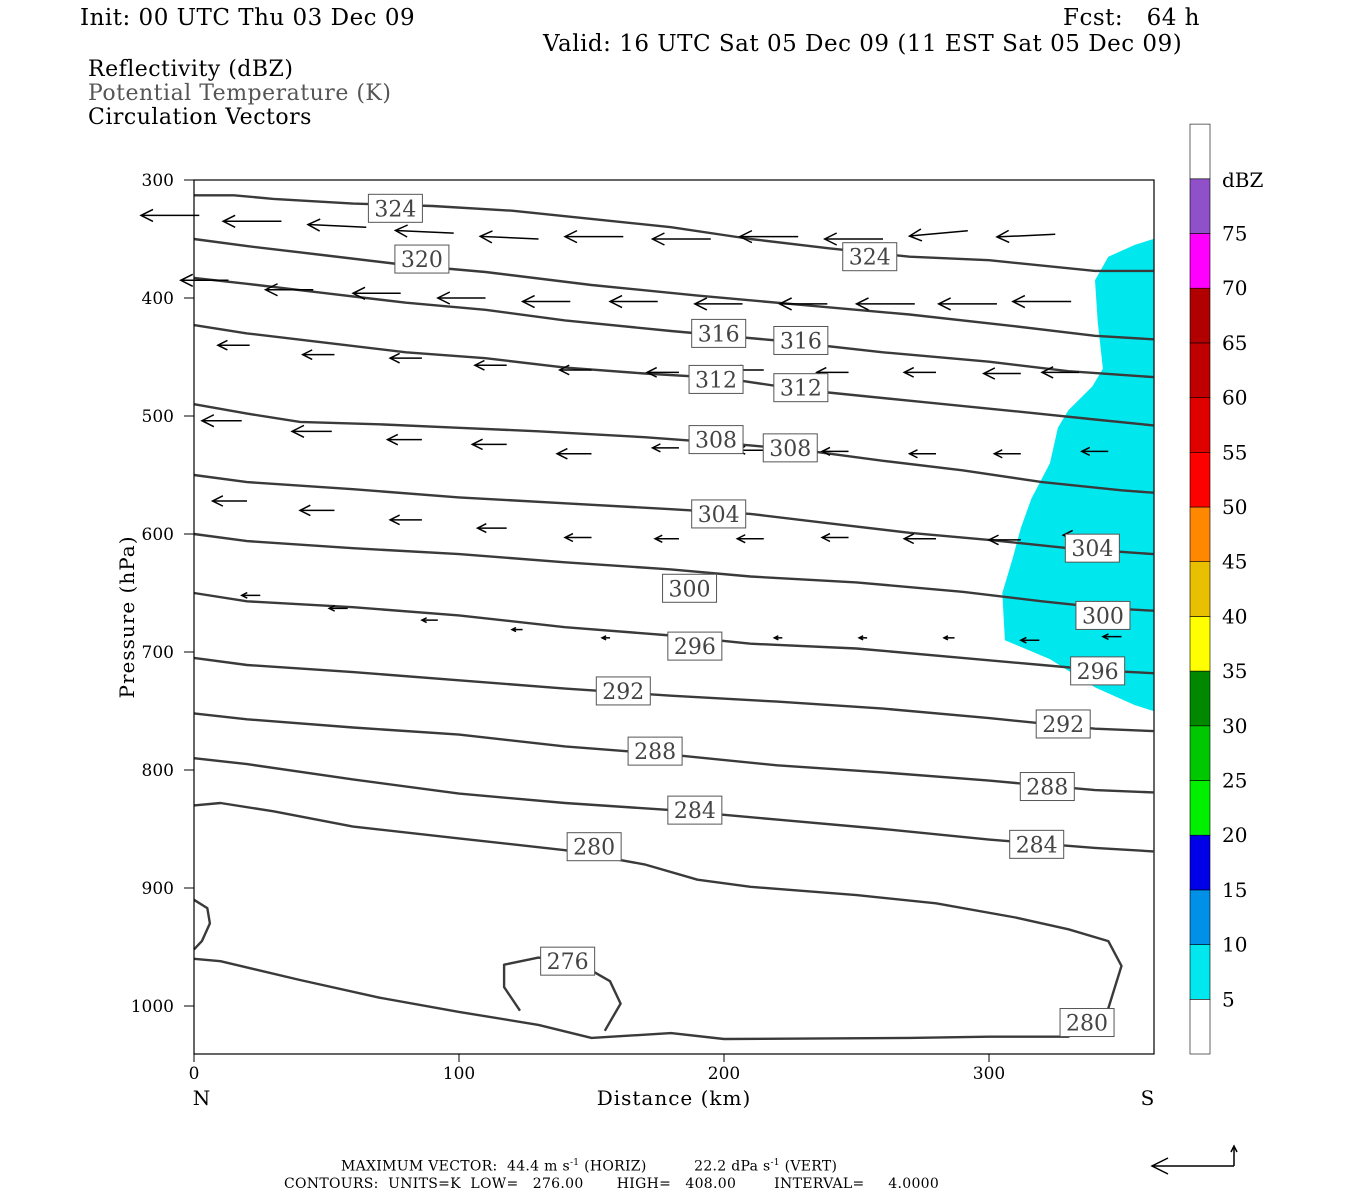 Image resolution: width=1350 pixels, height=1200 pixels. What do you see at coordinates (194, 1074) in the screenshot?
I see `x-tick-label: 0` at bounding box center [194, 1074].